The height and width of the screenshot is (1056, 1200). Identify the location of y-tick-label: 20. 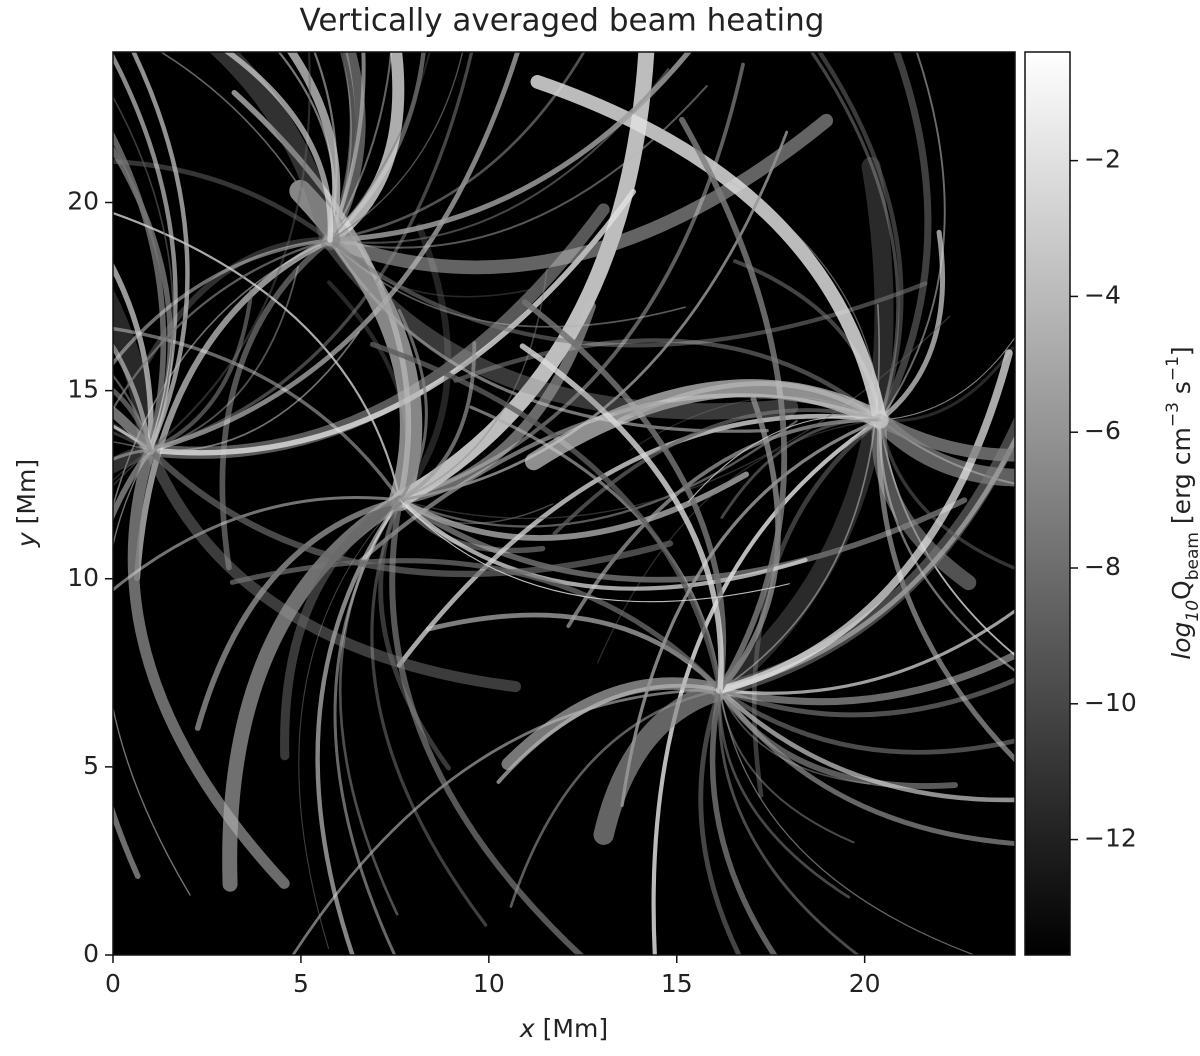
(83, 201).